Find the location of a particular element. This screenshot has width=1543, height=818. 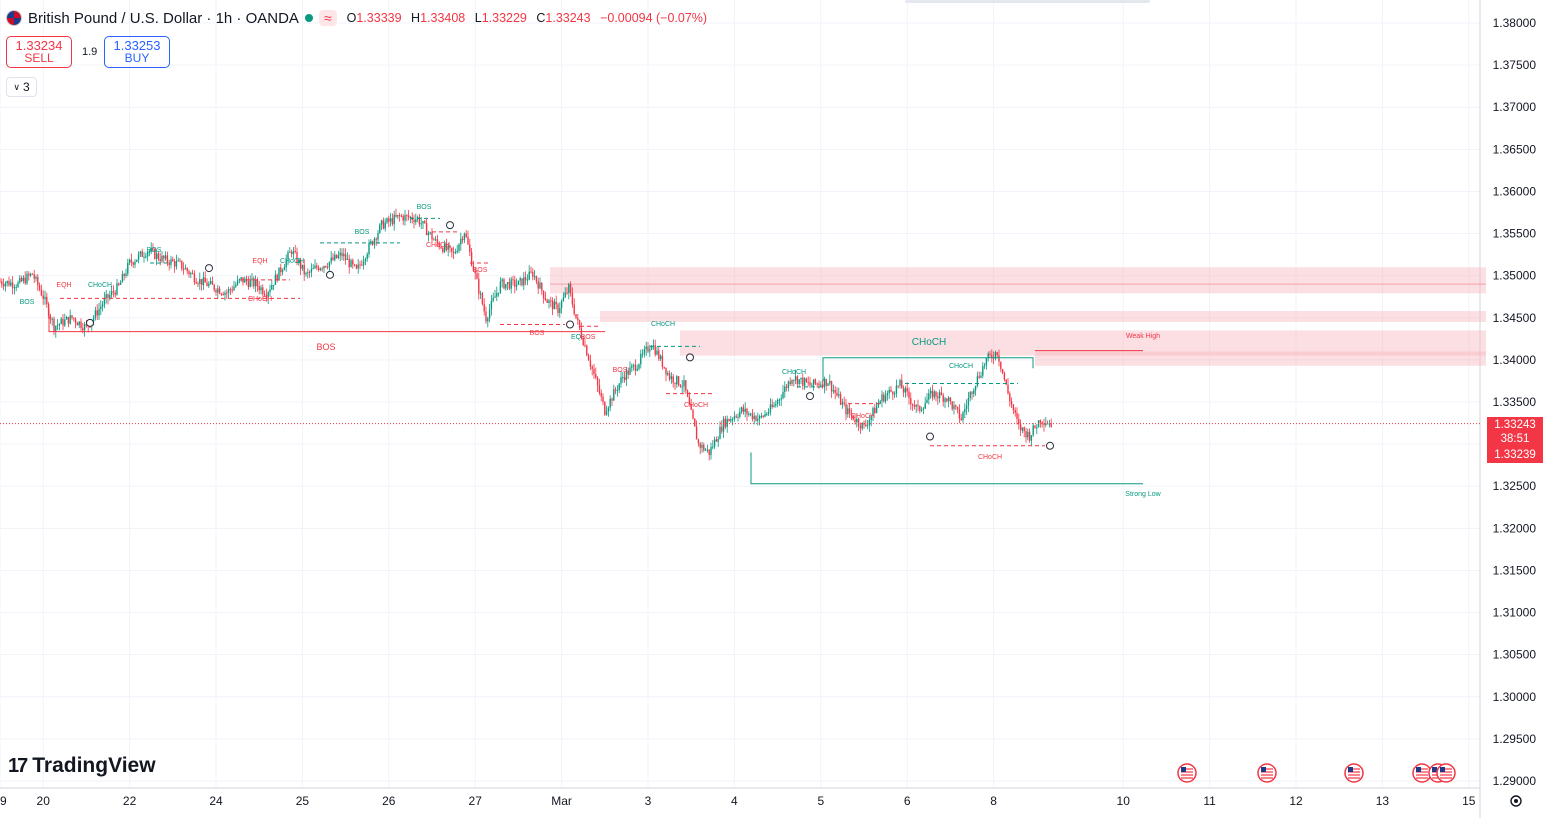

x-tick-label: 4 is located at coordinates (734, 801).